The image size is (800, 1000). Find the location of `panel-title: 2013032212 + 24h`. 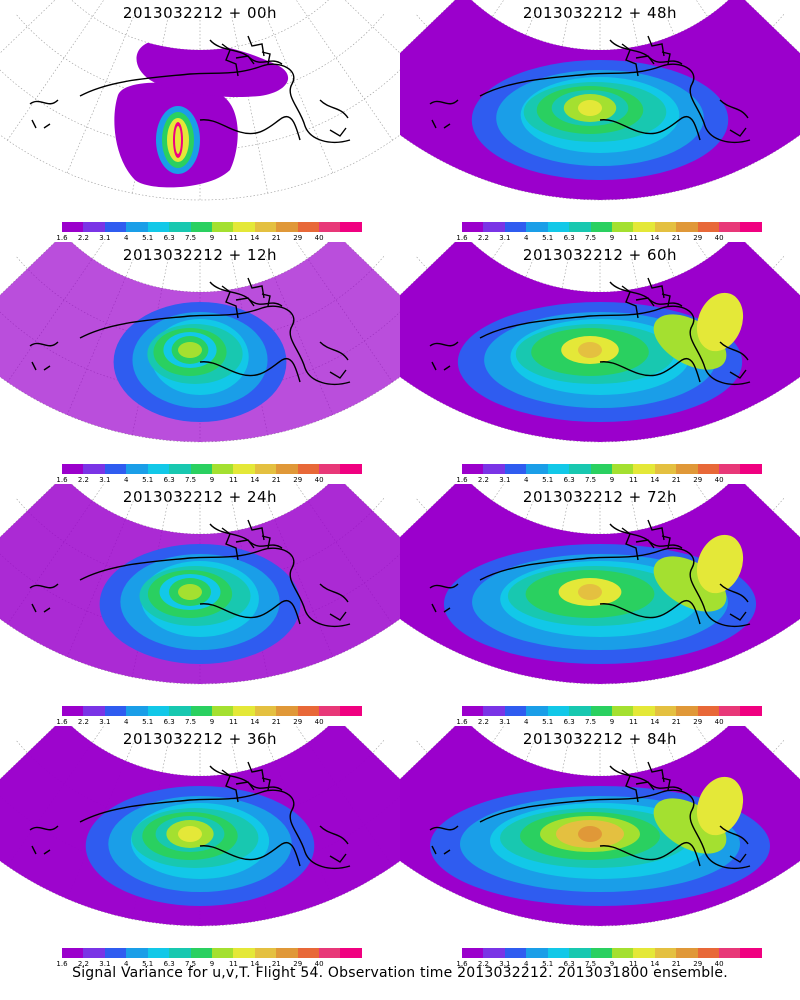

panel-title: 2013032212 + 24h is located at coordinates (200, 497).